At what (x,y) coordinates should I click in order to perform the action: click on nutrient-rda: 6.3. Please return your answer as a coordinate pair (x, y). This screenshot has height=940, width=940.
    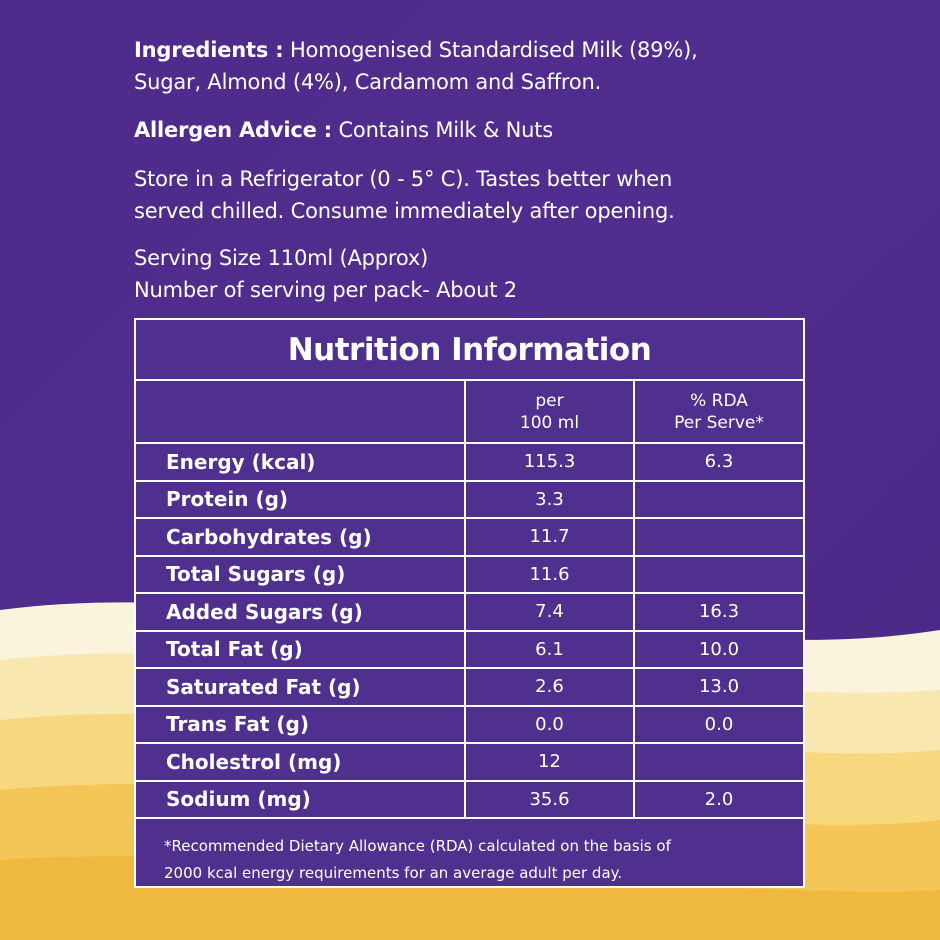
    Looking at the image, I should click on (719, 462).